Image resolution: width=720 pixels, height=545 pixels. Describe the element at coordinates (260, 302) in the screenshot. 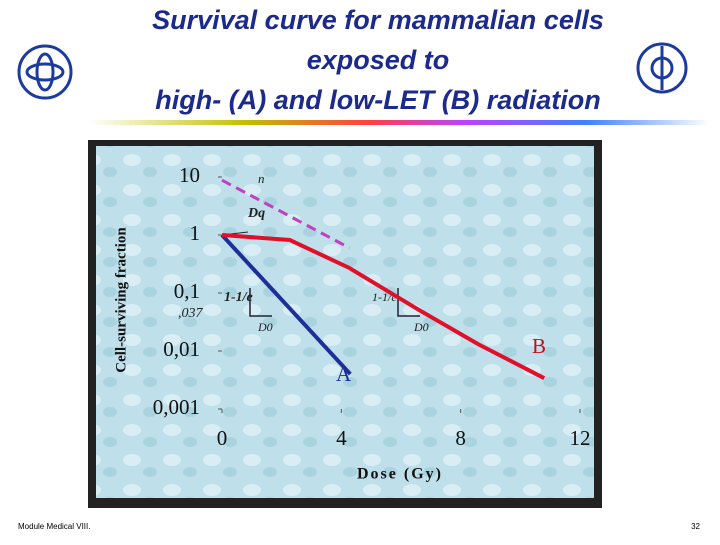

I see `d0-marker` at that location.